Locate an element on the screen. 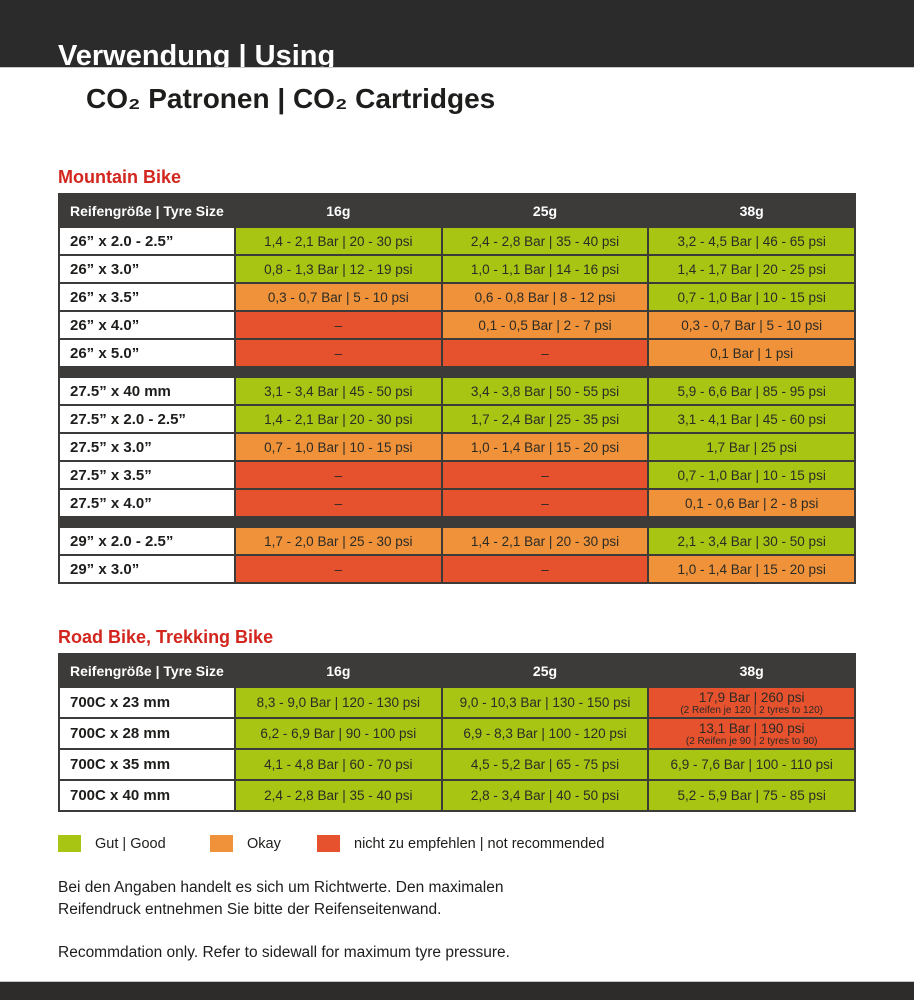 This screenshot has height=1000, width=914. pressure-cell: 6,2 - 6,9 Bar | 90 - 100 psi is located at coordinates (338, 733).